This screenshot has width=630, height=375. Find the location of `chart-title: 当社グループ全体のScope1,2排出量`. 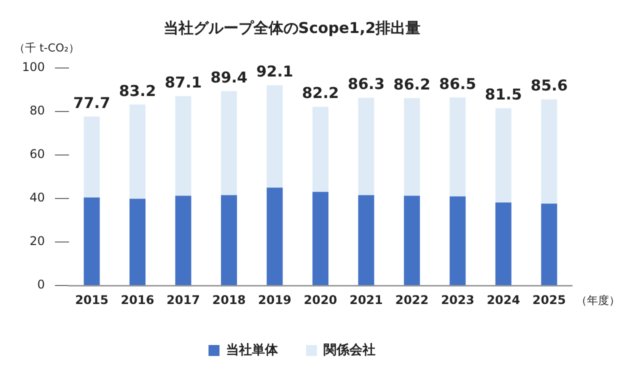

chart-title: 当社グループ全体のScope1,2排出量 is located at coordinates (292, 27).